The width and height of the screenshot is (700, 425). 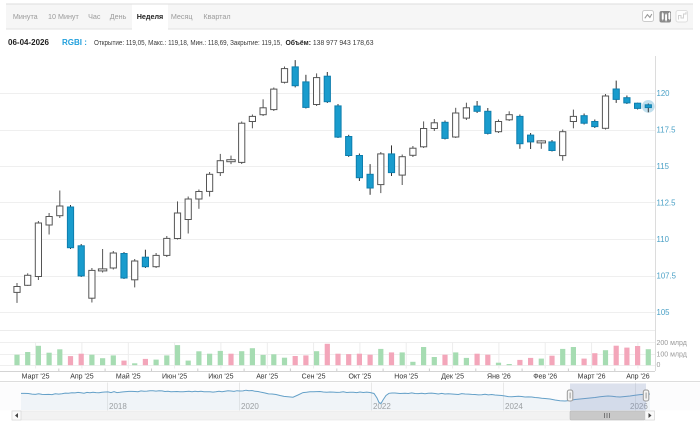 What do you see at coordinates (406, 376) in the screenshot?
I see `svg-text: Ноя '25` at bounding box center [406, 376].